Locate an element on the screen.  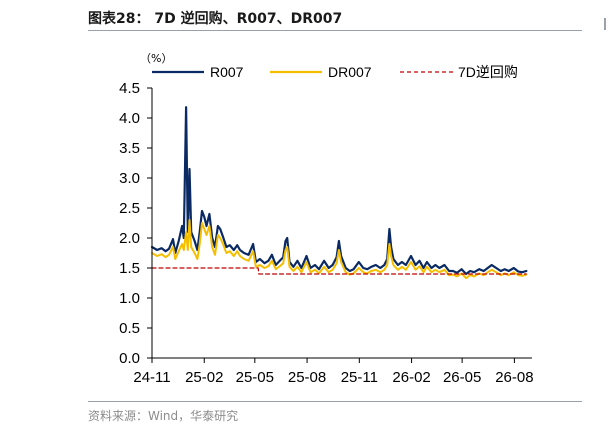
legend: R007 DR007 7D逆回购 is located at coordinates (335, 72).